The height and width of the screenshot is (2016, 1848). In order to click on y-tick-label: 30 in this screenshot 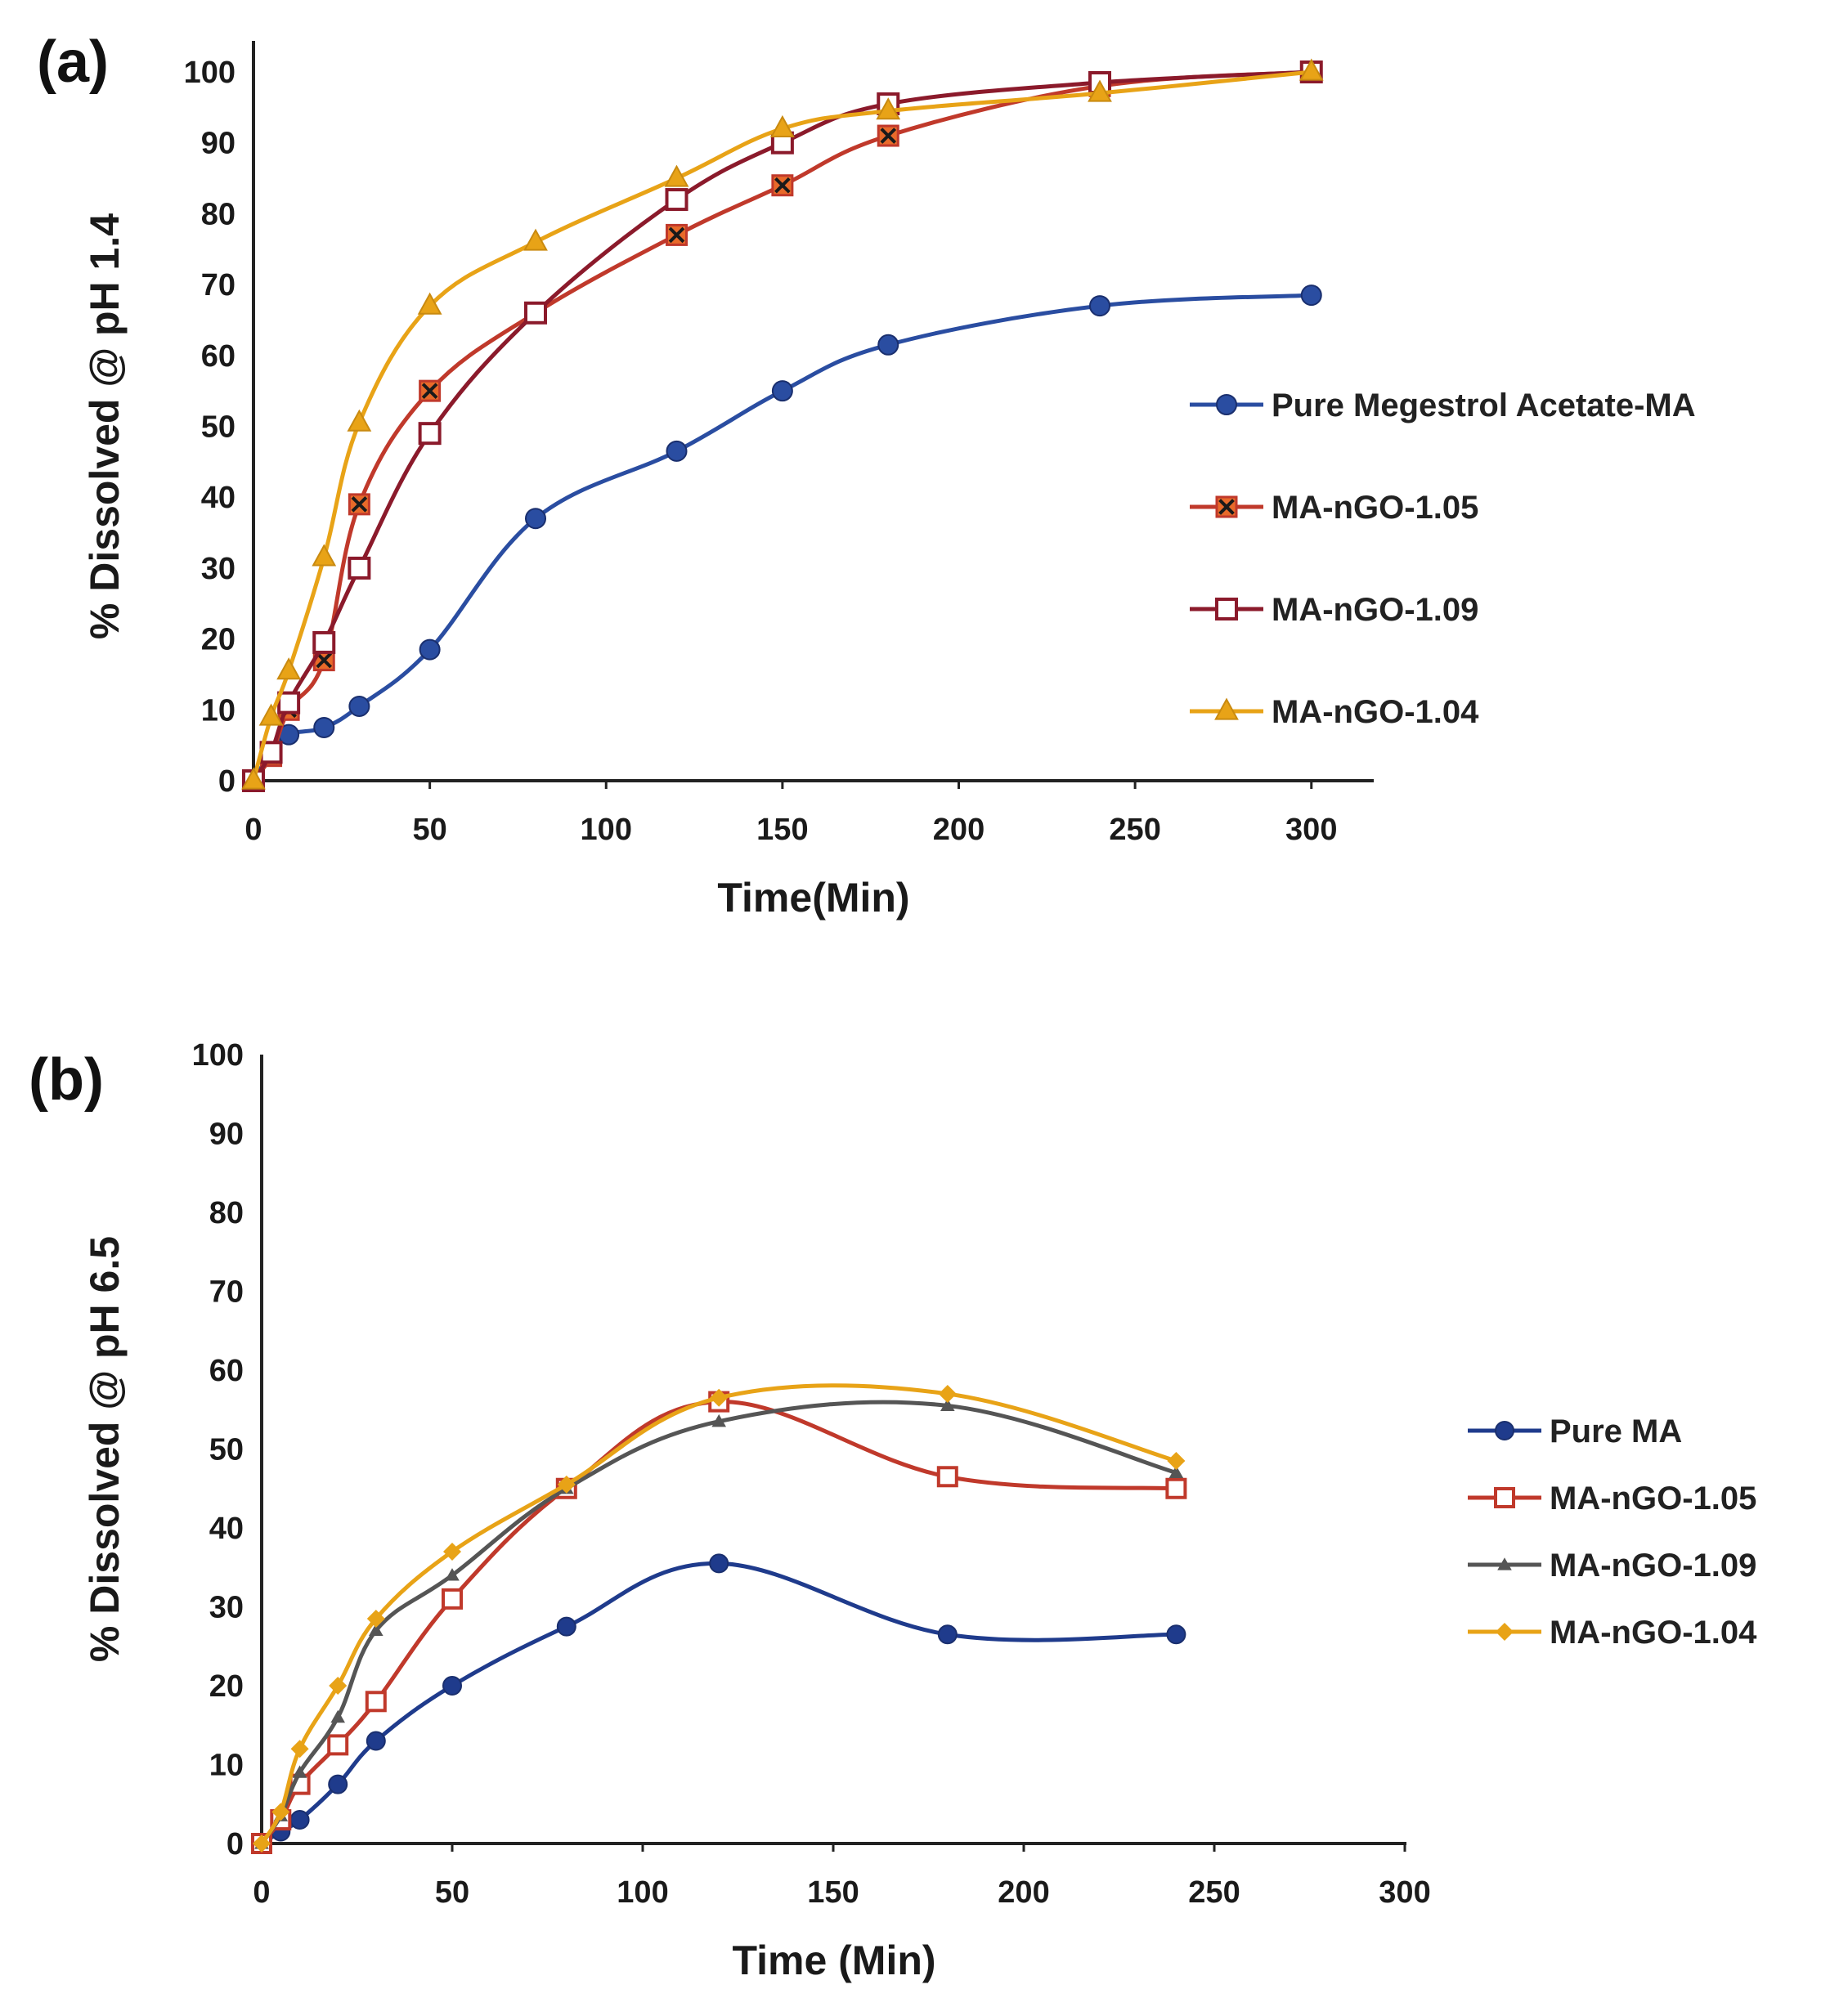, I will do `click(226, 1608)`.